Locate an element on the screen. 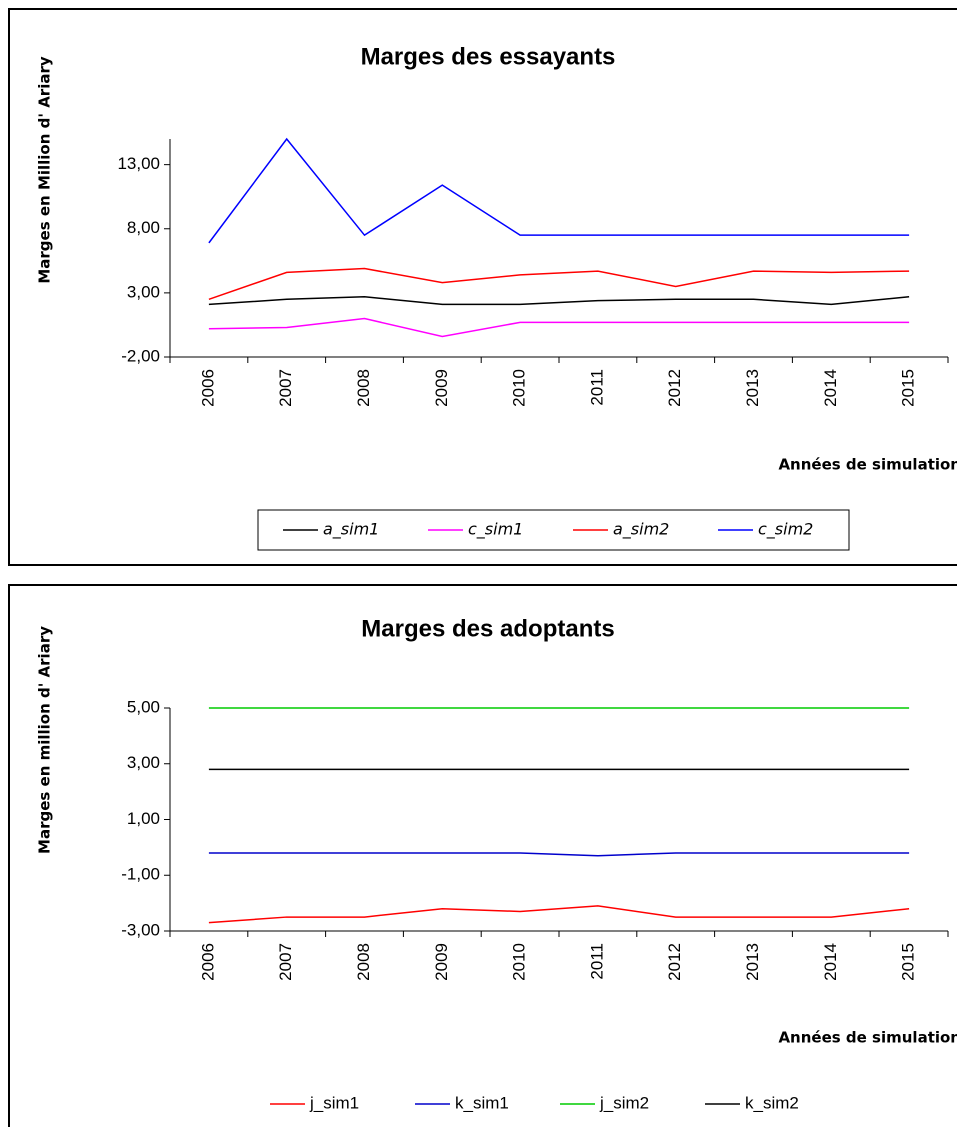 The height and width of the screenshot is (1127, 957). y-tick-label: -3,00 is located at coordinates (140, 929).